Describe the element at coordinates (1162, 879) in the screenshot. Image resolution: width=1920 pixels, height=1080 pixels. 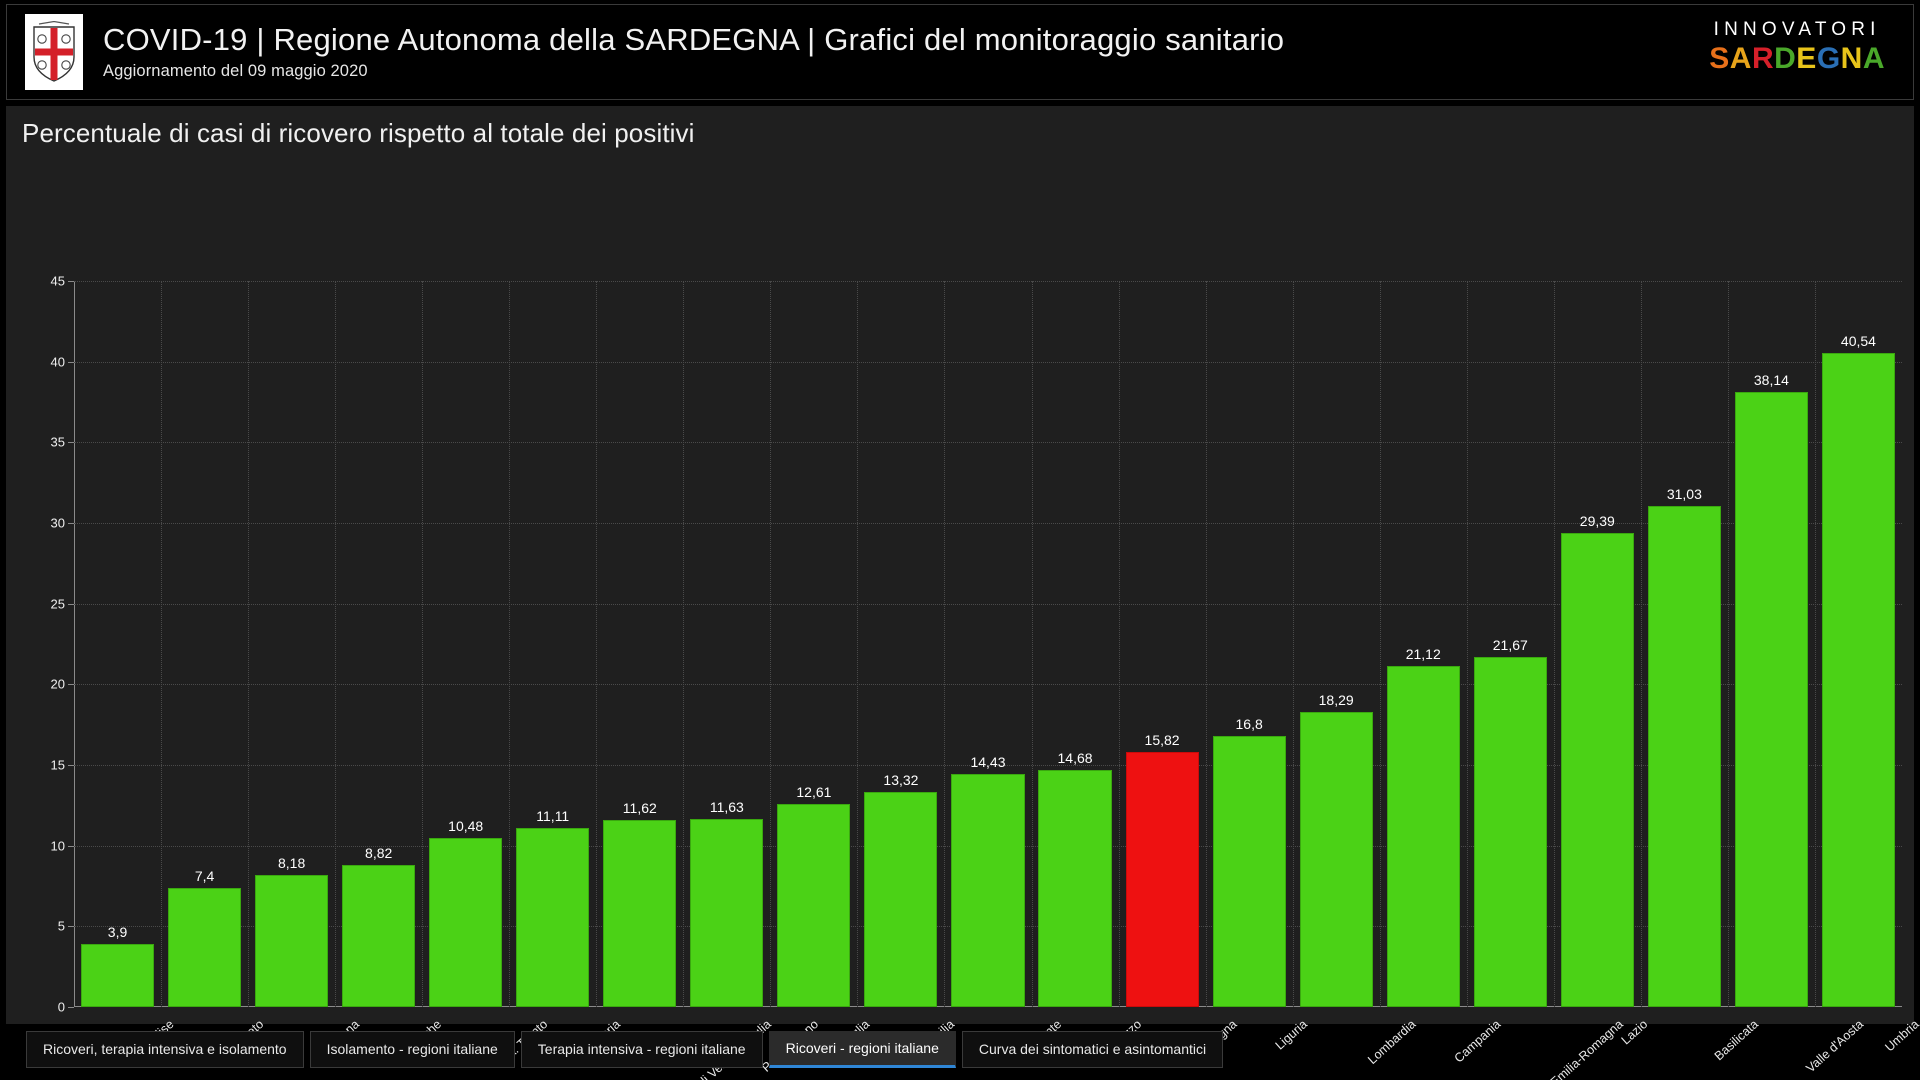
I see `bar-sardegna` at that location.